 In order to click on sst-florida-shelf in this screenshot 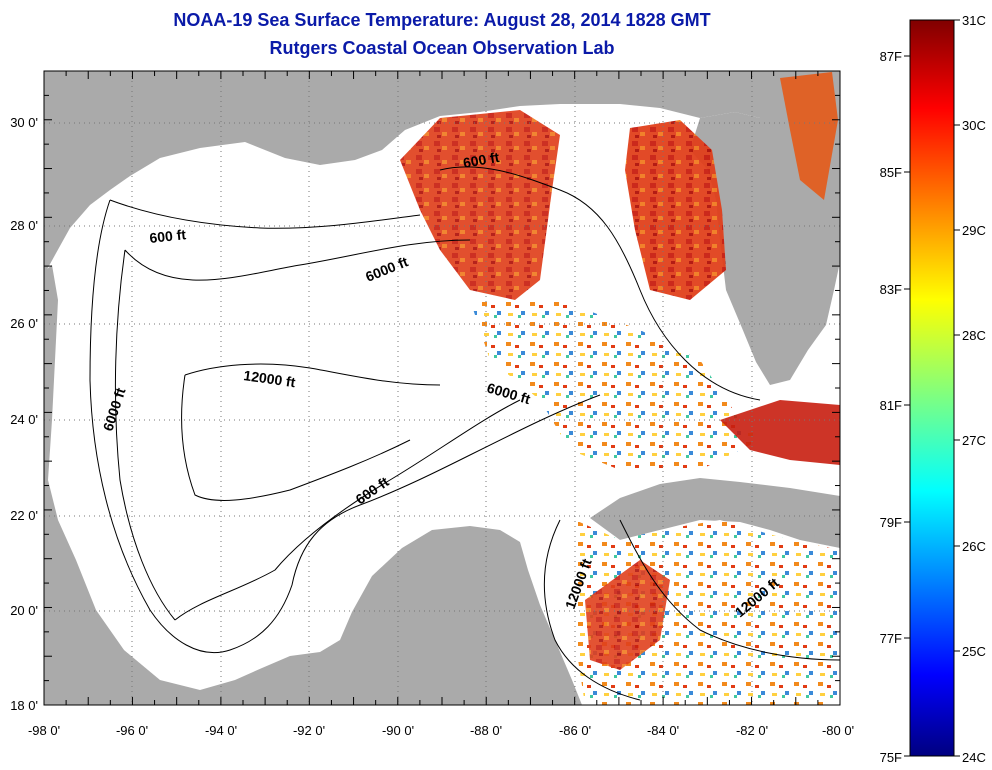, I will do `click(675, 210)`.